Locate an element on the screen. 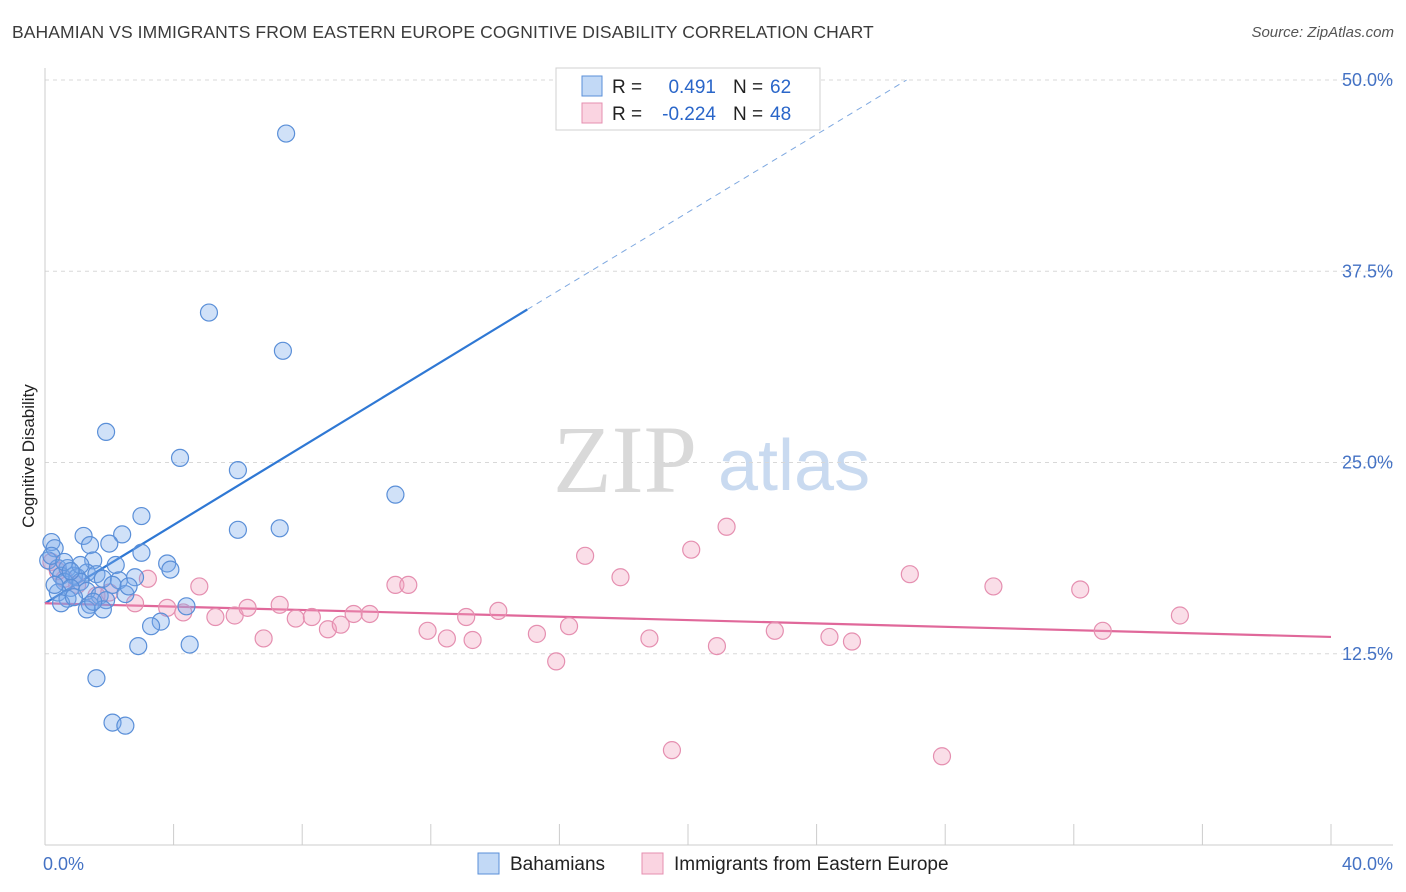  bottom-legend-swatch-blue is located at coordinates (488, 863).